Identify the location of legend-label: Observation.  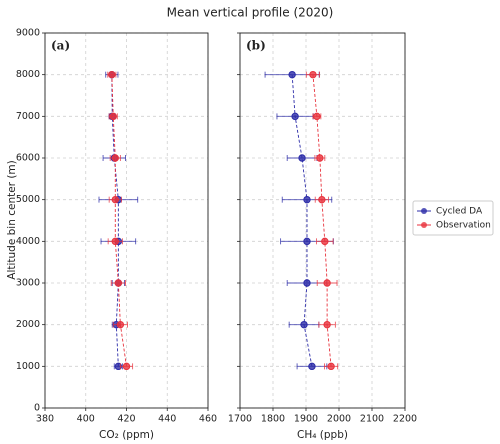
(463, 226).